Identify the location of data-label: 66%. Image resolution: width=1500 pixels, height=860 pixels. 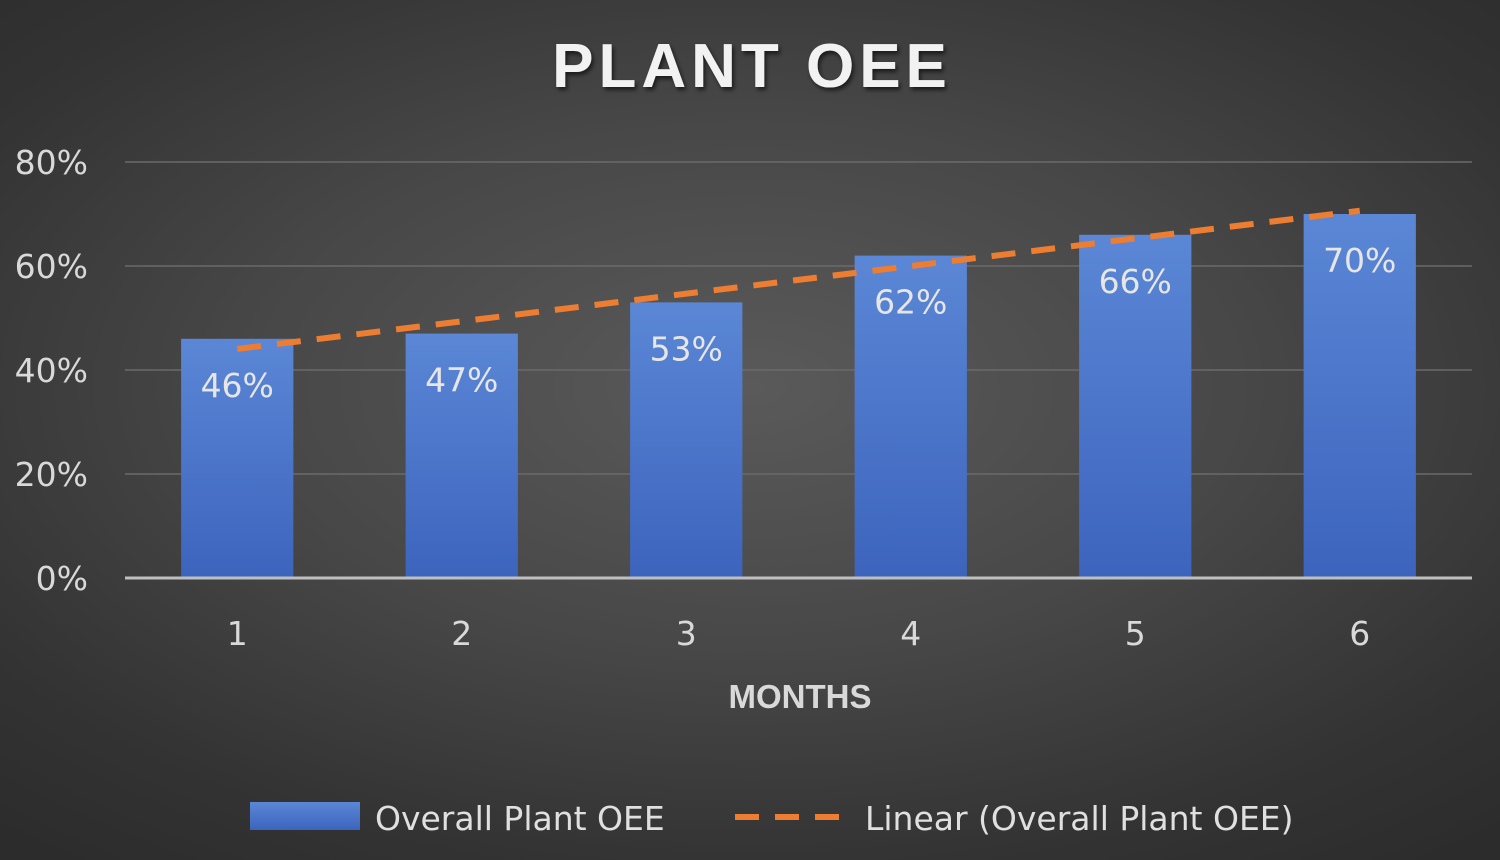
(1135, 281).